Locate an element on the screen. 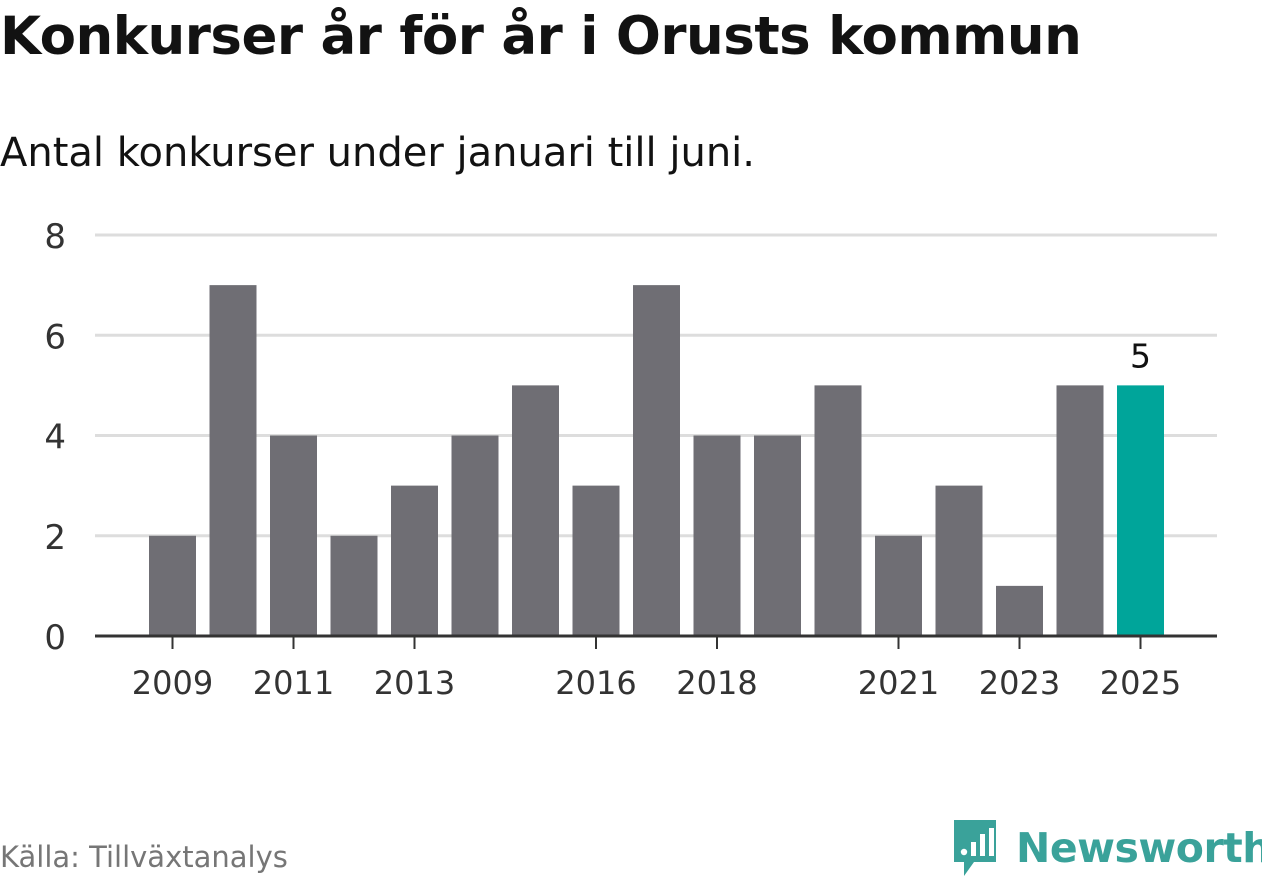  x-tick-label: 2009 is located at coordinates (172, 683).